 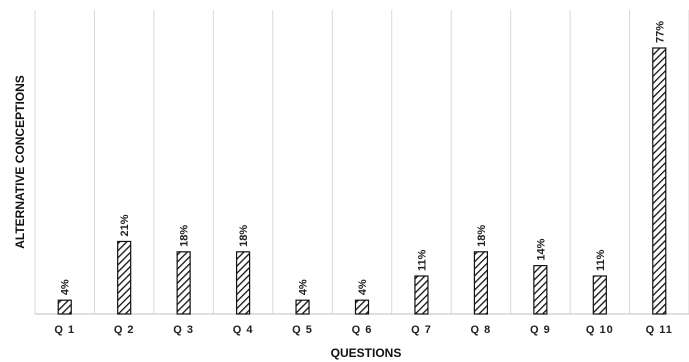 What do you see at coordinates (659, 330) in the screenshot?
I see `x-tick-label-11: Q 11` at bounding box center [659, 330].